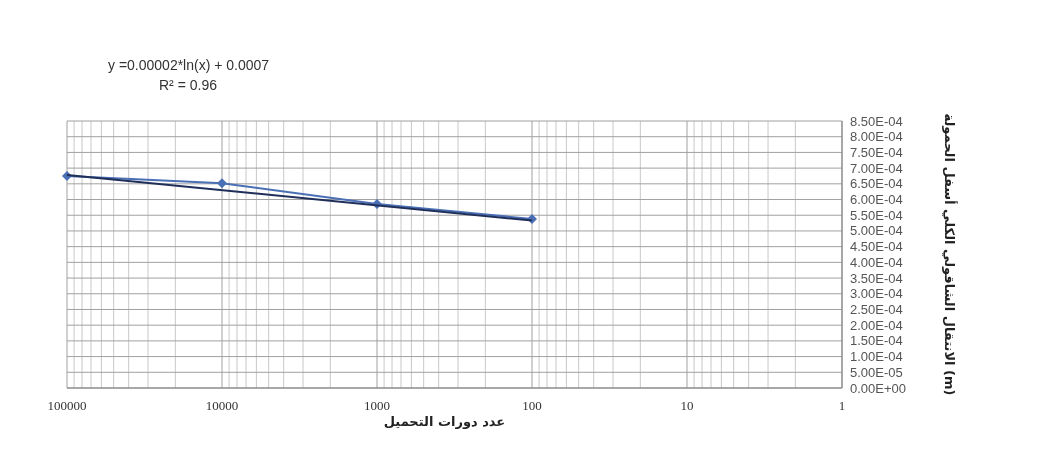  Describe the element at coordinates (876, 231) in the screenshot. I see `y-tick-label: 5.00E-04` at that location.